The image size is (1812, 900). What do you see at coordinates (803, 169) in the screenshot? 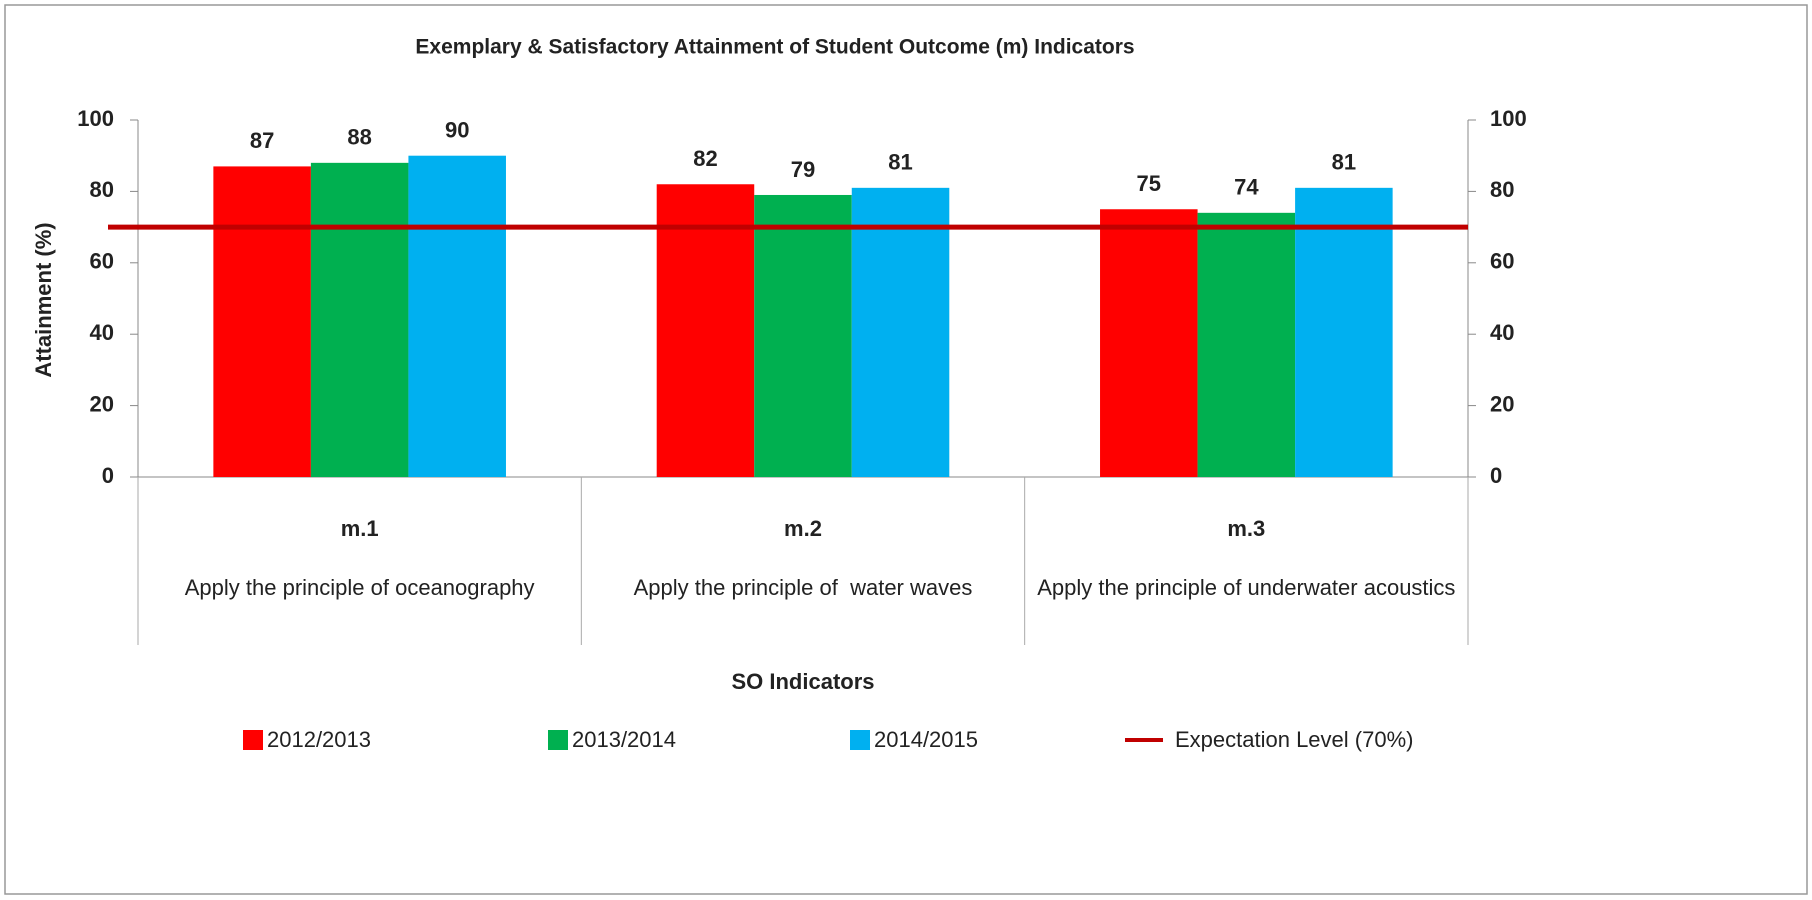
I see `data-label: 79` at bounding box center [803, 169].